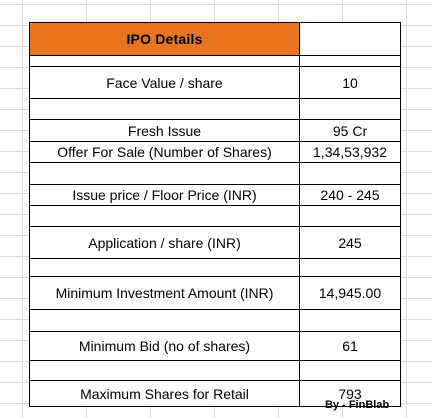 This screenshot has width=432, height=418. I want to click on row-label-issue-price: Issue price / Floor Price (INR), so click(164, 195).